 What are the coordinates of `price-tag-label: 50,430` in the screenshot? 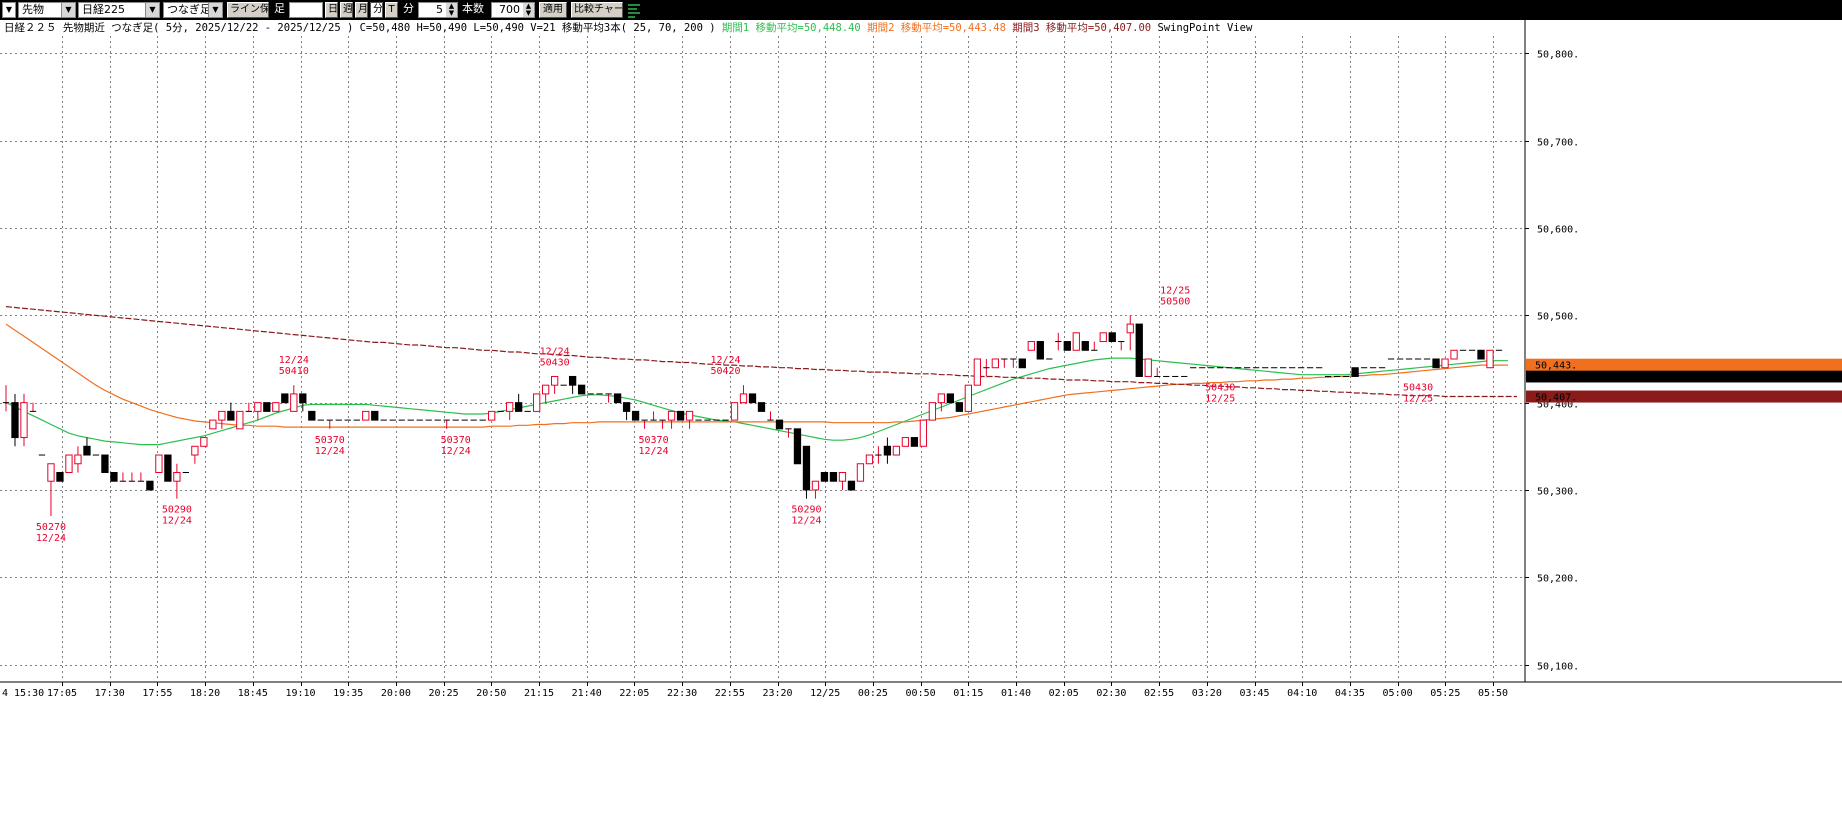 It's located at (1553, 377).